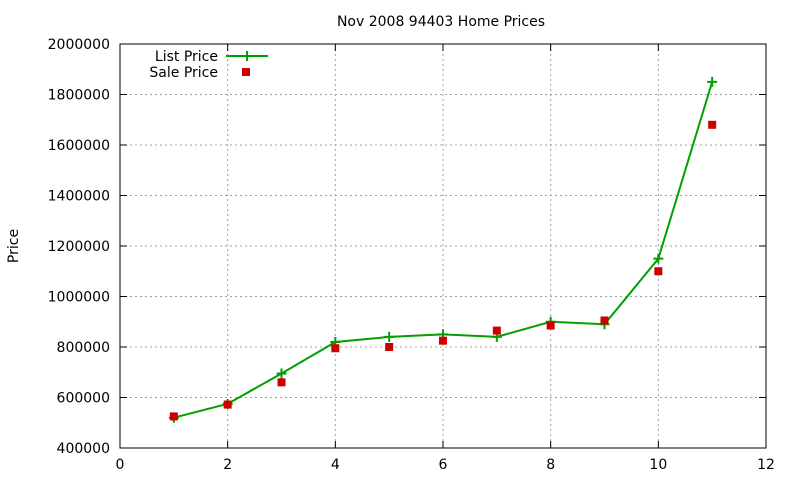 This screenshot has height=480, width=800. Describe the element at coordinates (83, 348) in the screenshot. I see `y-tick-label: 800000` at that location.